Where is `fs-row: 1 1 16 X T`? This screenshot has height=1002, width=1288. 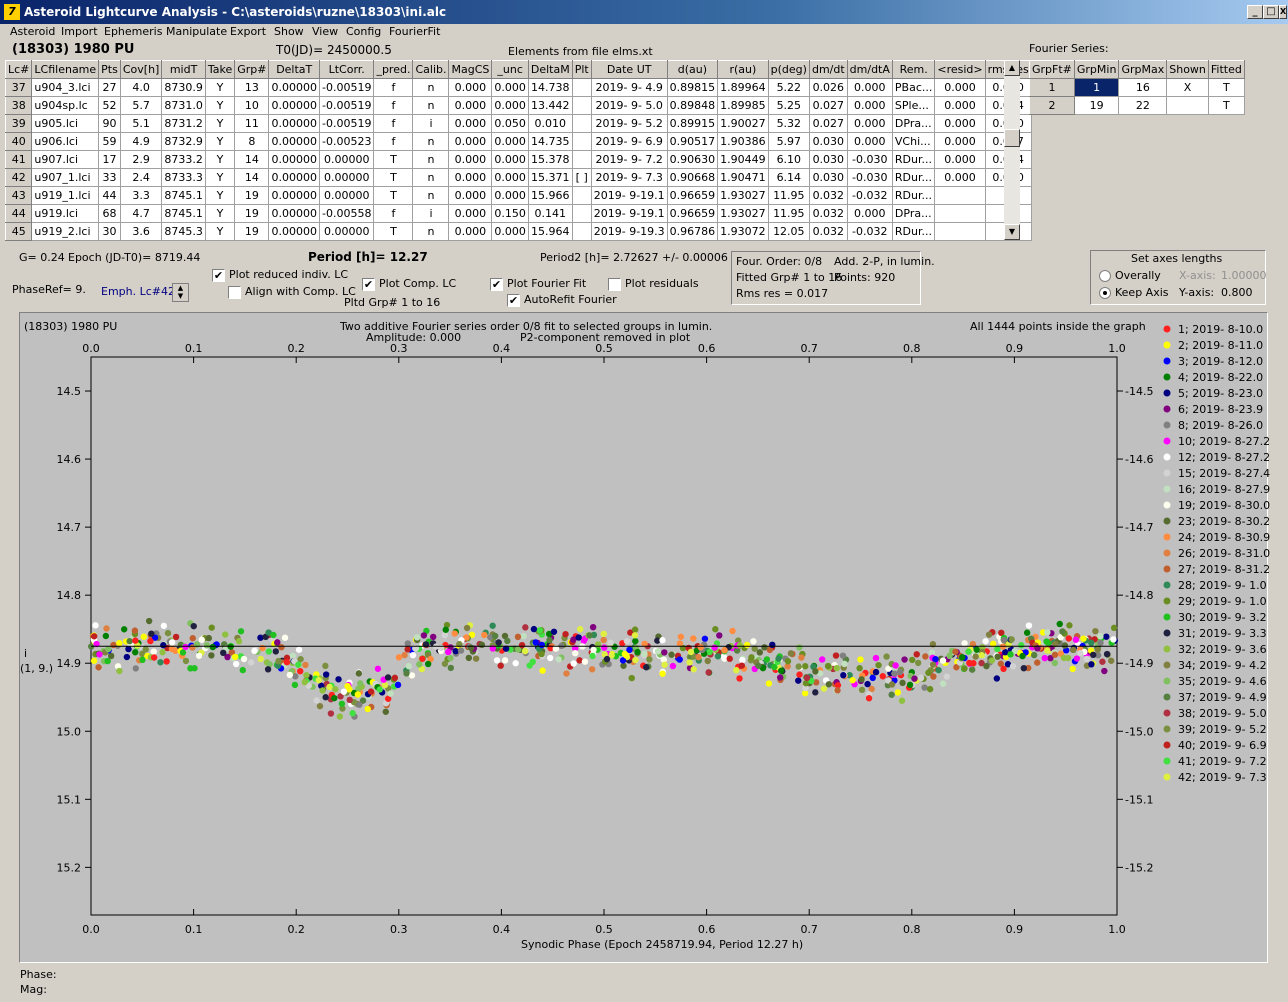 fs-row: 1 1 16 X T is located at coordinates (1137, 87).